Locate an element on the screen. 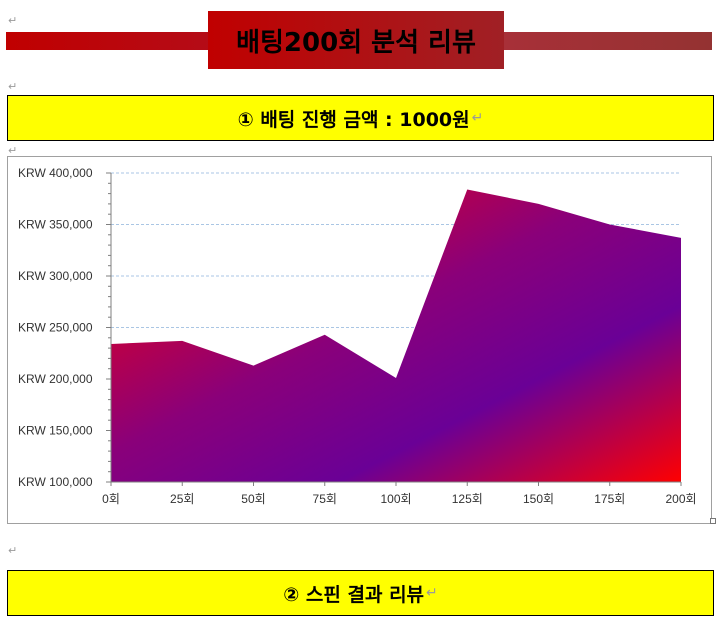 The image size is (718, 628). section-heading-betting-amount: ① 배팅 진행 금액 : 1000원 ↵ is located at coordinates (360, 118).